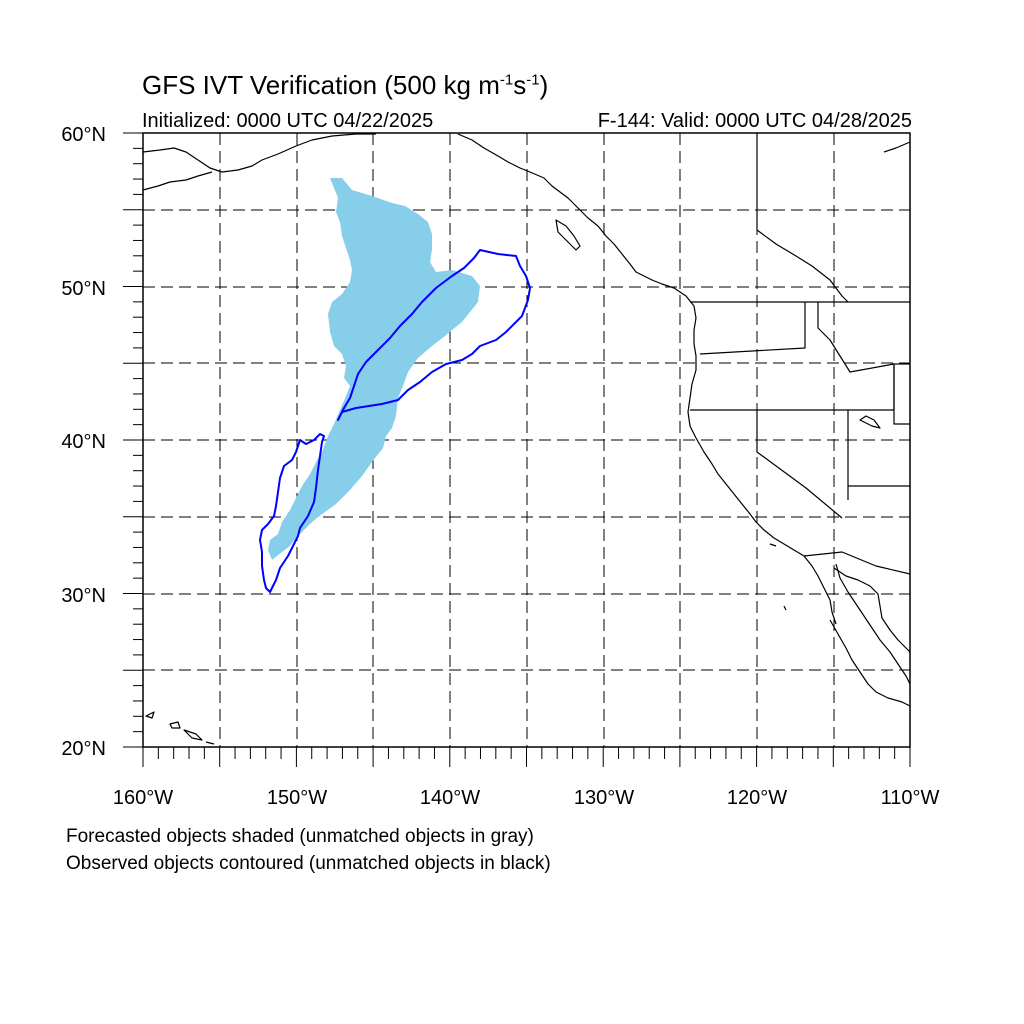  What do you see at coordinates (143, 798) in the screenshot?
I see `lon-label-160w: 160°W` at bounding box center [143, 798].